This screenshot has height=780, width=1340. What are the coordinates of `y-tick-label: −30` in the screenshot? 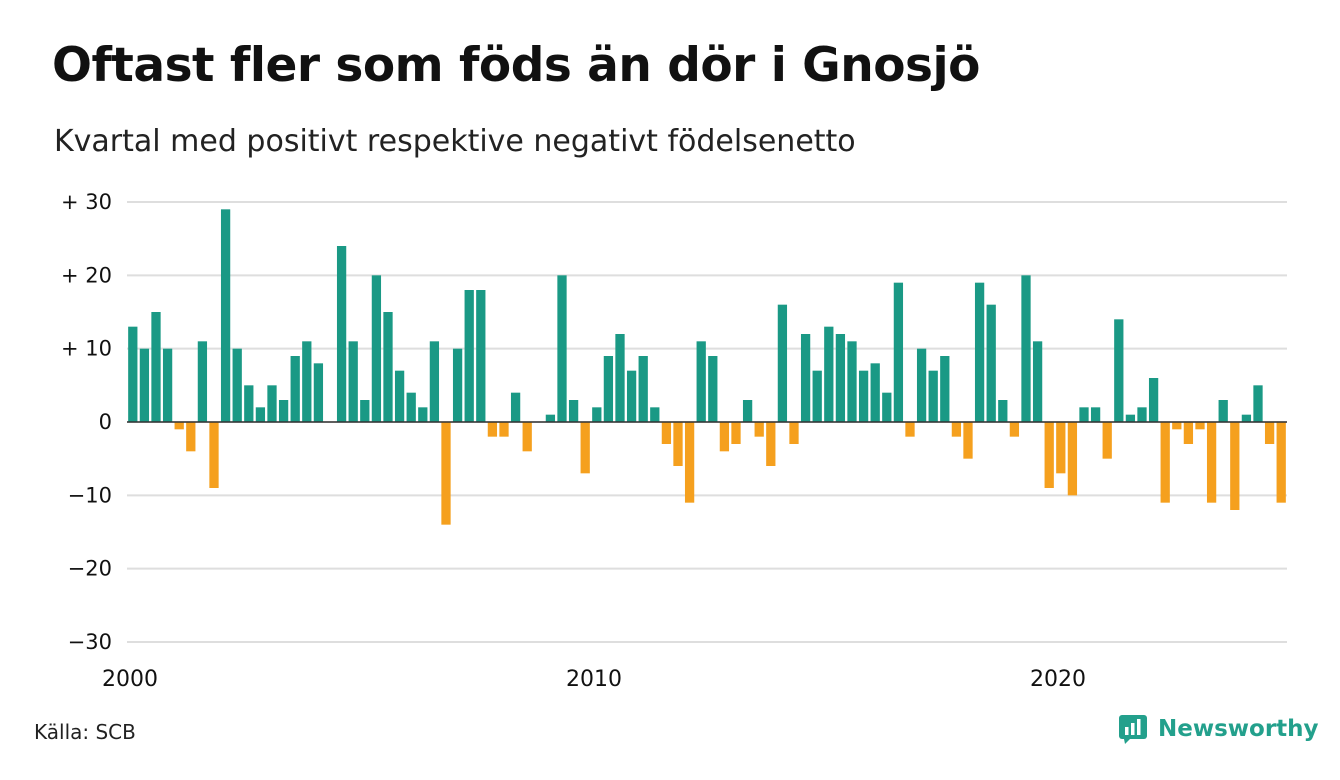 It's located at (90, 642).